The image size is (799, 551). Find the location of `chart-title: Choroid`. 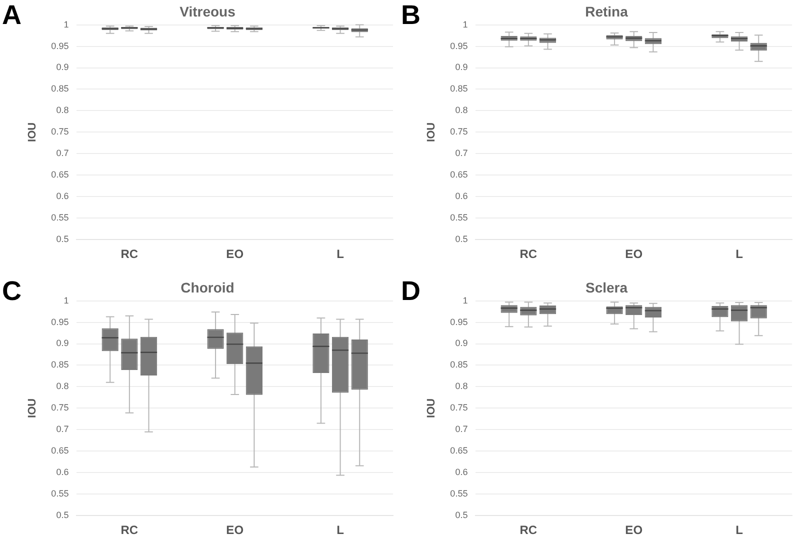

chart-title: Choroid is located at coordinates (207, 286).